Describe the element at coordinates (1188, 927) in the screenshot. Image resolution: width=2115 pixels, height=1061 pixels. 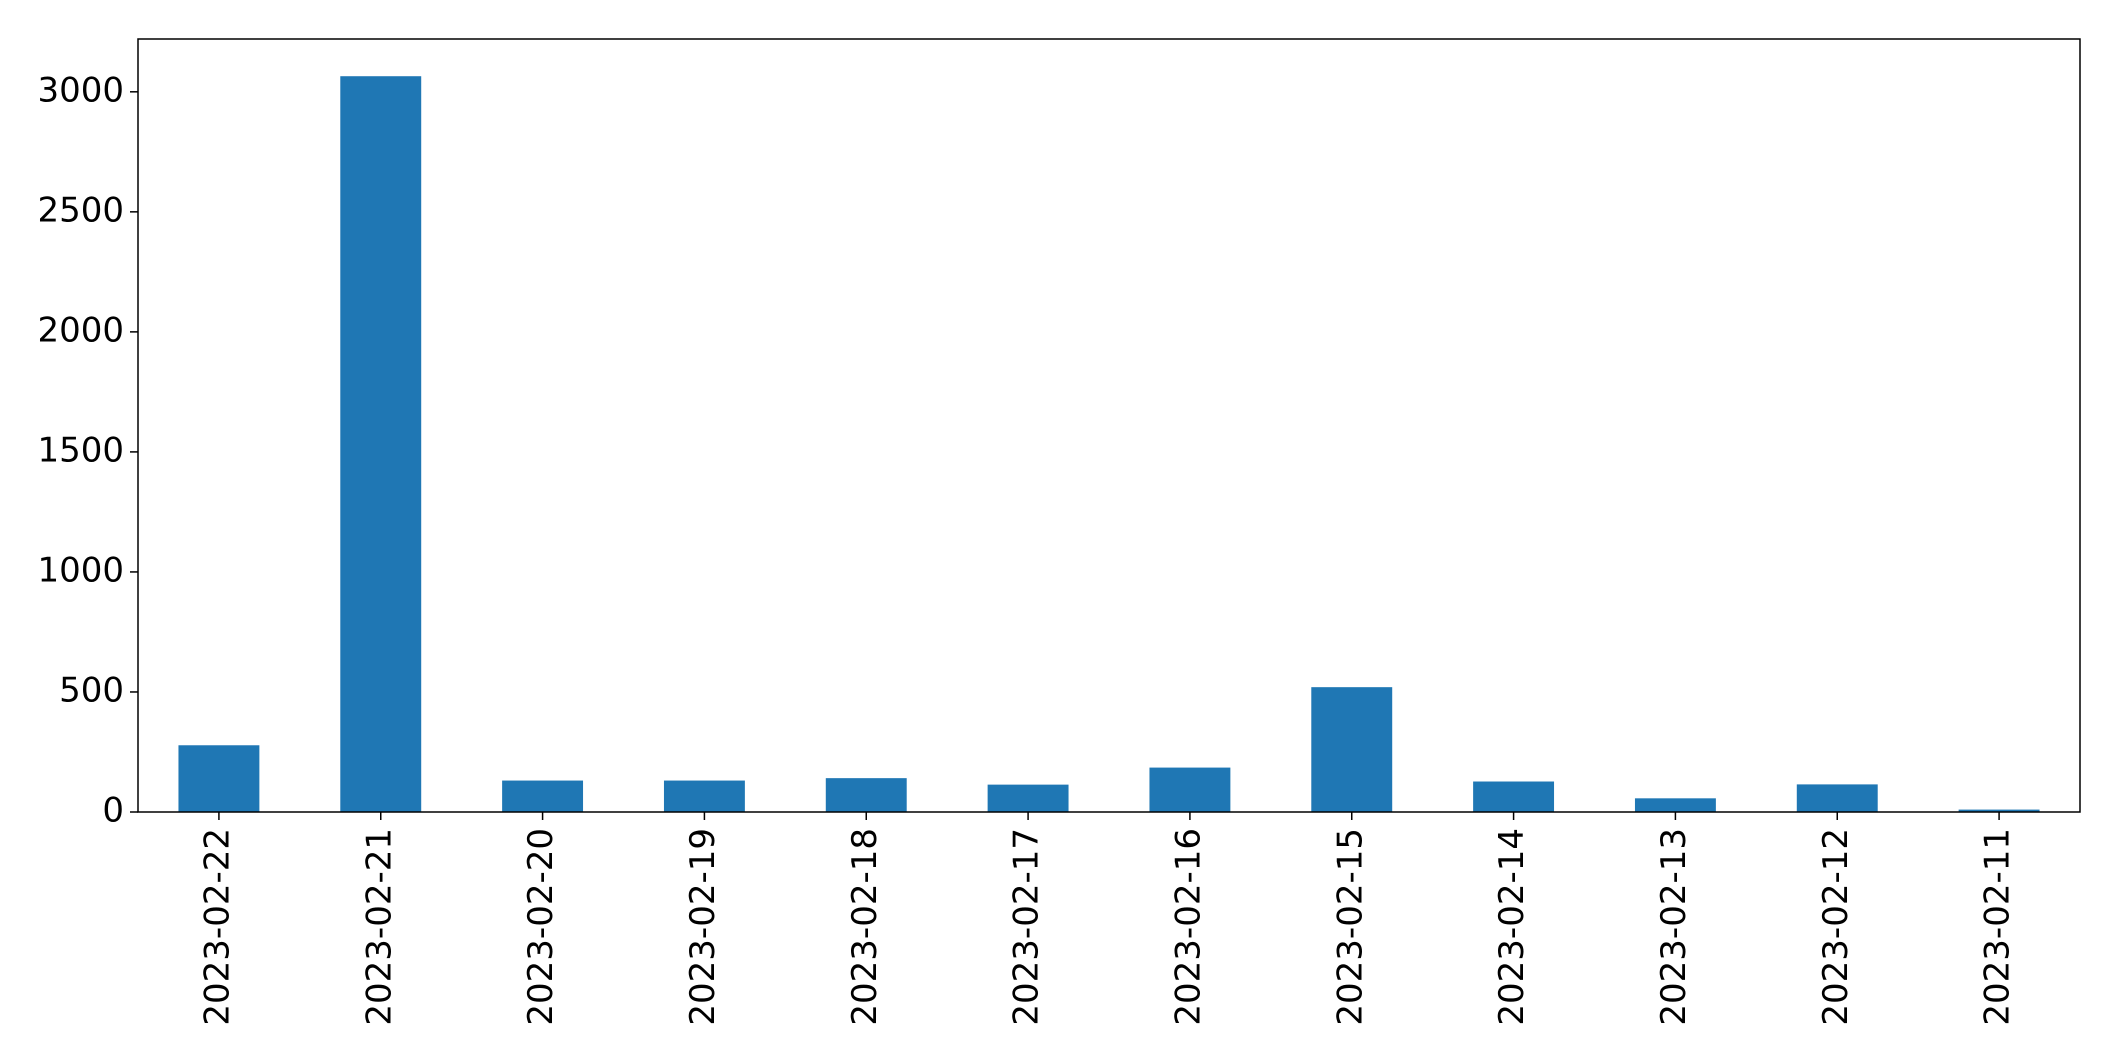
I see `x-tick-label: 2023-02-16` at that location.